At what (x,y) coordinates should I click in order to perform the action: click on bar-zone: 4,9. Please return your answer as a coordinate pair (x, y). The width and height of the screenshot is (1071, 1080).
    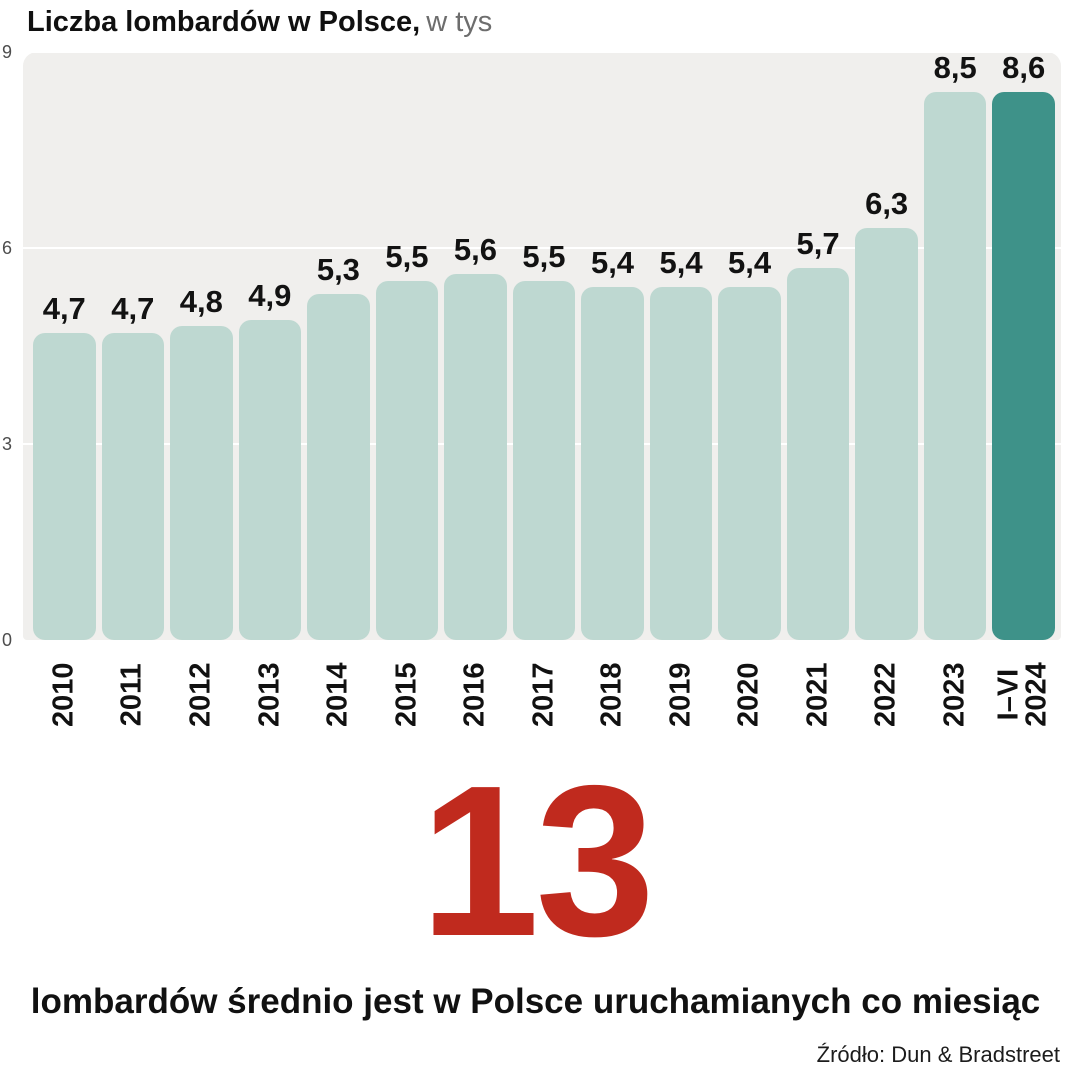
    Looking at the image, I should click on (270, 346).